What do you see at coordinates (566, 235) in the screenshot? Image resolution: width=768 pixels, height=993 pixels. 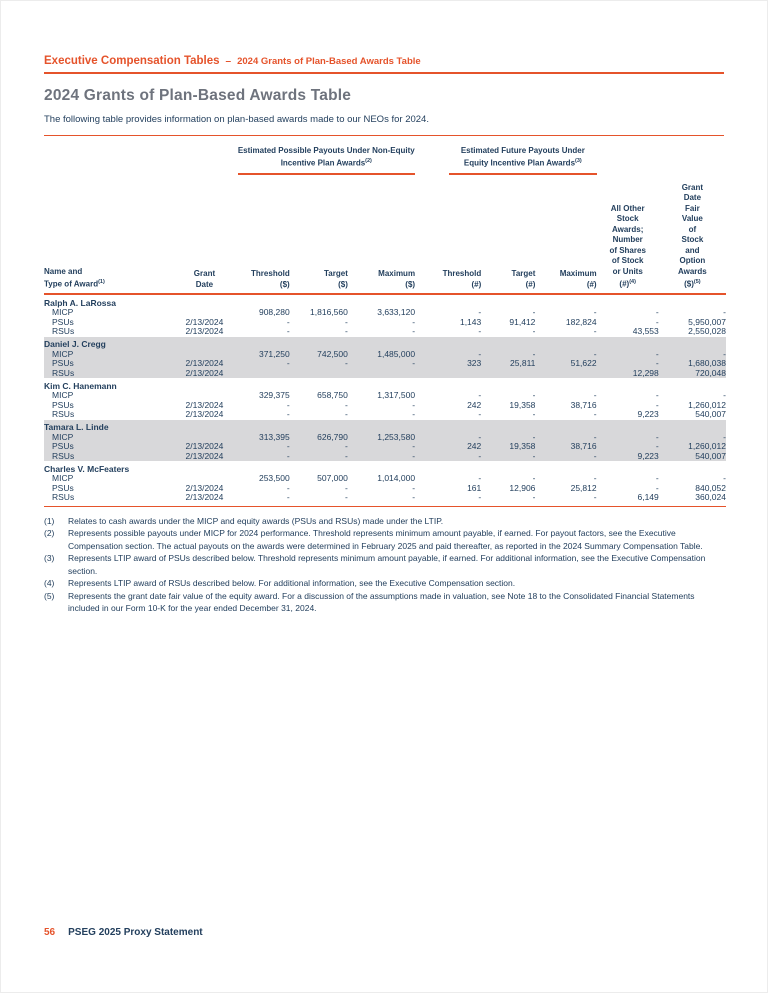 I see `column-header: Maximum (#)` at bounding box center [566, 235].